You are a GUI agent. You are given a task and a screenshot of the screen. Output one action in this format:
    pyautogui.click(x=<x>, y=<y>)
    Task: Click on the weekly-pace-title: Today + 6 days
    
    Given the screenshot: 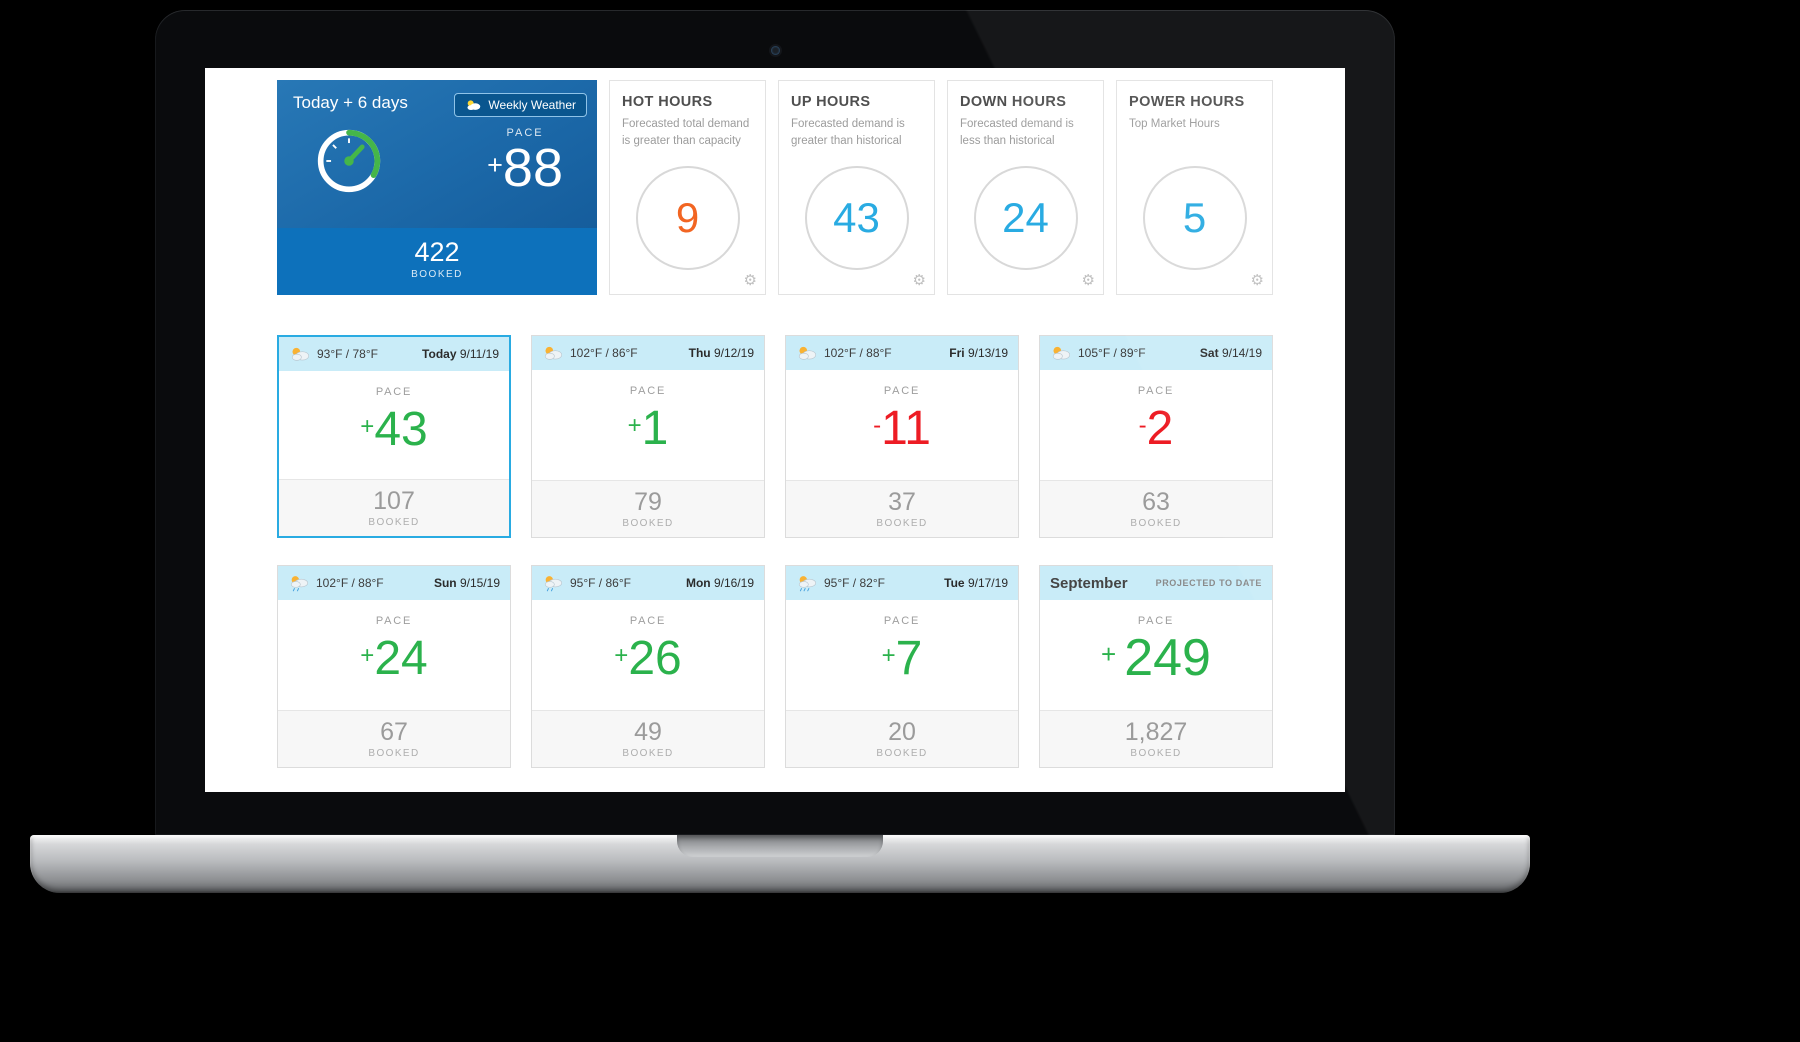 What is the action you would take?
    pyautogui.click(x=350, y=102)
    